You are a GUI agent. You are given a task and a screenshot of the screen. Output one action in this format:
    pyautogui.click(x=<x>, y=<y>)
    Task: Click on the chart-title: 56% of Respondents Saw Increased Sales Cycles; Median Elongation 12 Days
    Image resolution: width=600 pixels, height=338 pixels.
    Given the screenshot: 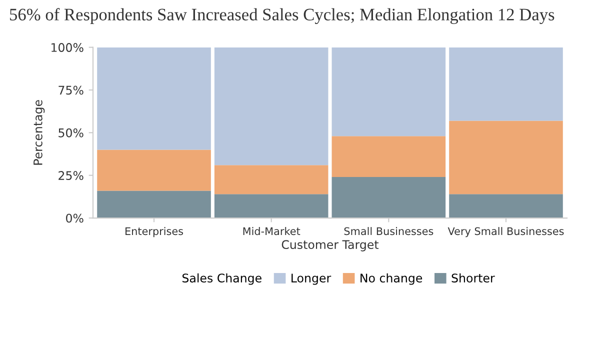 What is the action you would take?
    pyautogui.click(x=282, y=16)
    